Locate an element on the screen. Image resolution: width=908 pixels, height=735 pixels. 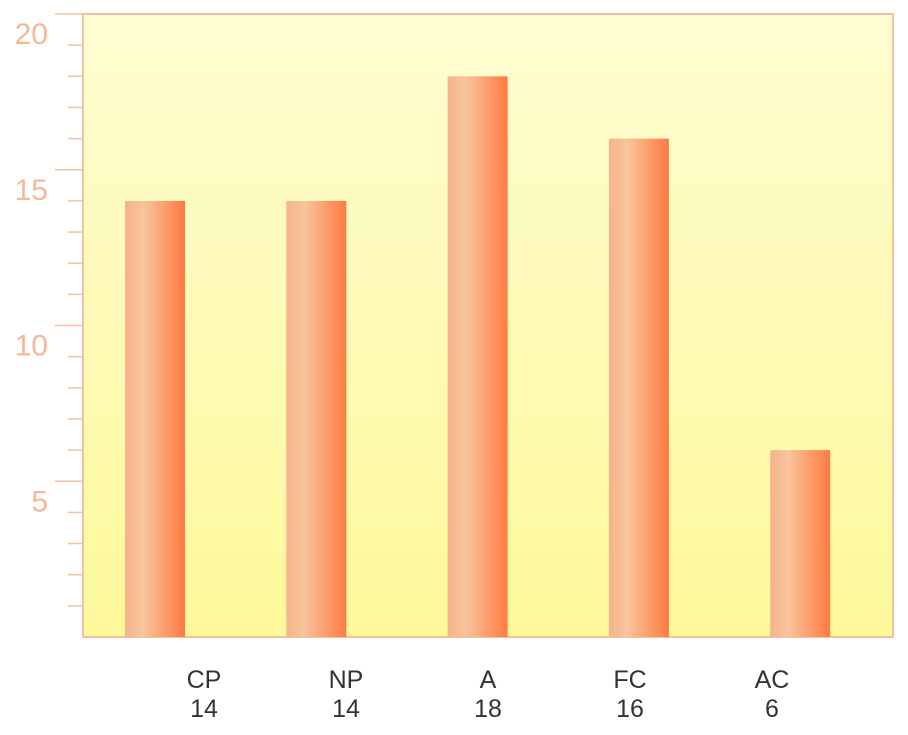
x-tick-label: AC is located at coordinates (772, 680).